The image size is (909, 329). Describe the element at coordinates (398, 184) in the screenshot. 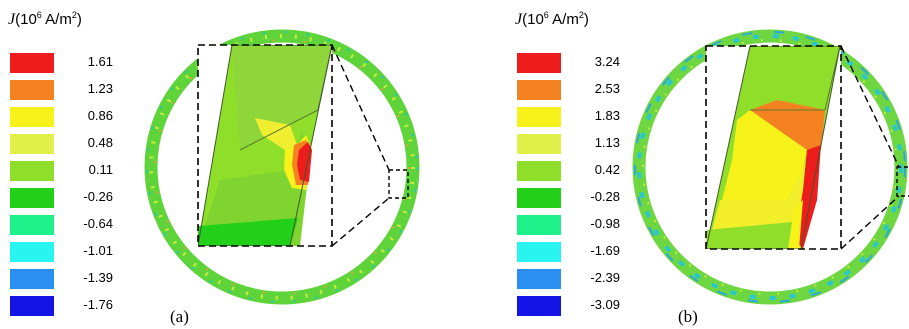

I see `source-box-a` at that location.